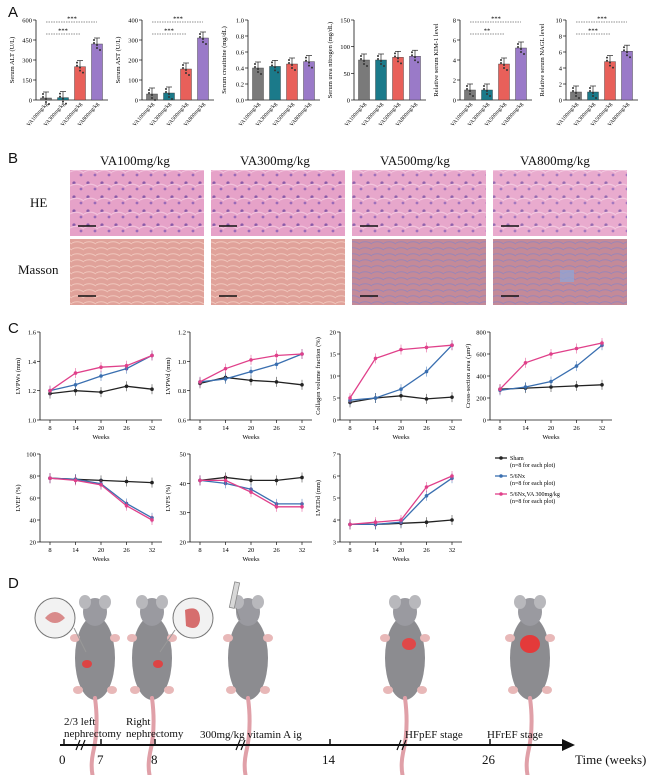  What do you see at coordinates (330, 60) in the screenshot?
I see `y-axis-label: Serum urea nitrogen (mg/dL)` at bounding box center [330, 60].